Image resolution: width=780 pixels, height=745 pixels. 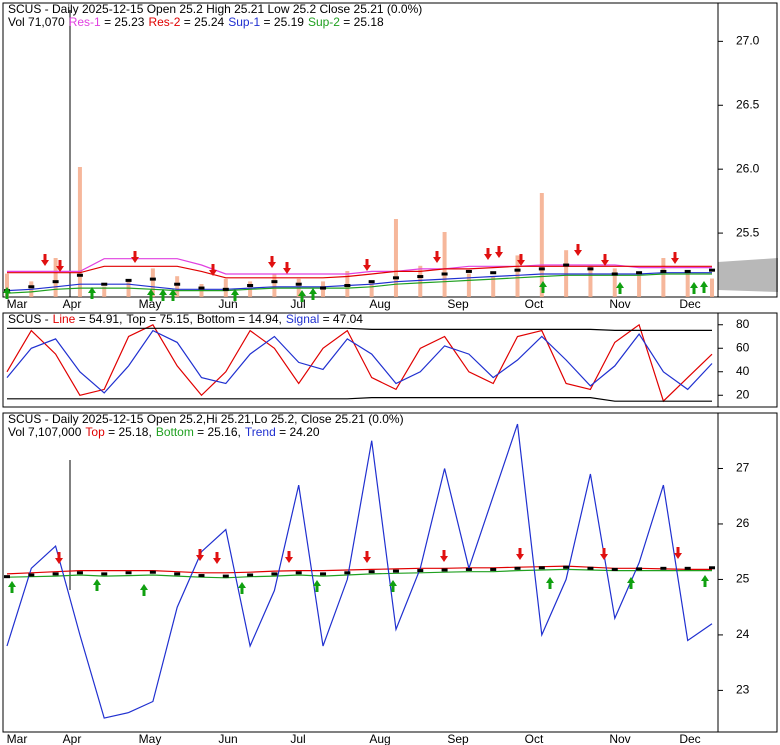 I want to click on legend-name: Sup-2, so click(x=324, y=22).